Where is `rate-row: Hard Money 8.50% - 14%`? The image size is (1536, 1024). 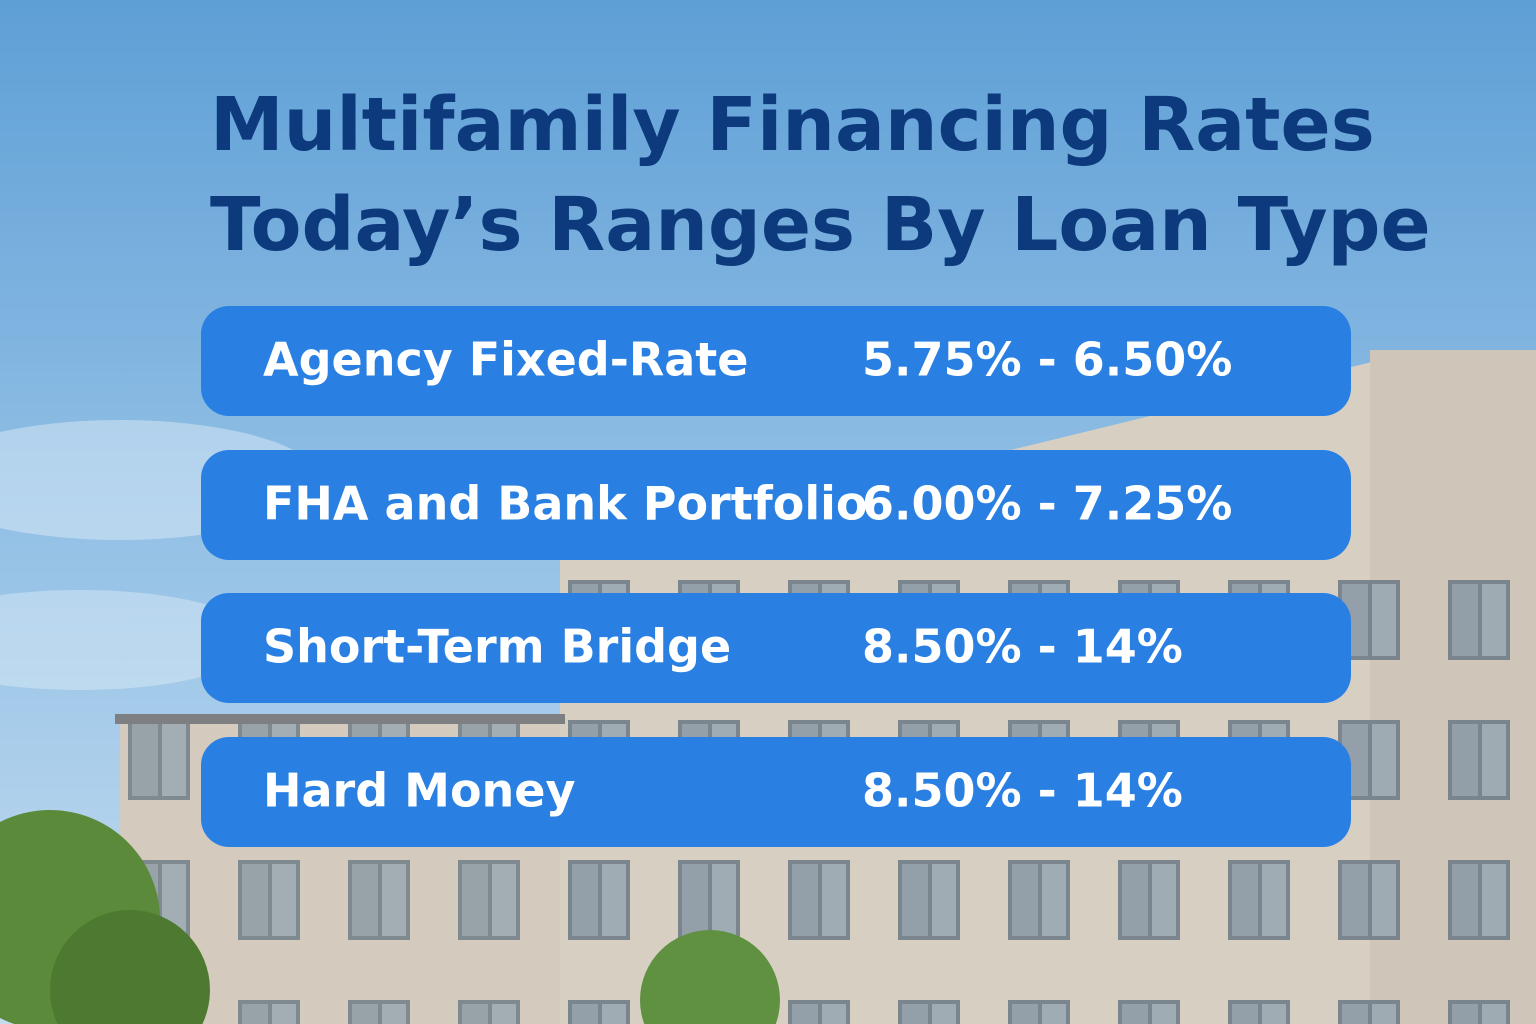 rate-row: Hard Money 8.50% - 14% is located at coordinates (776, 792).